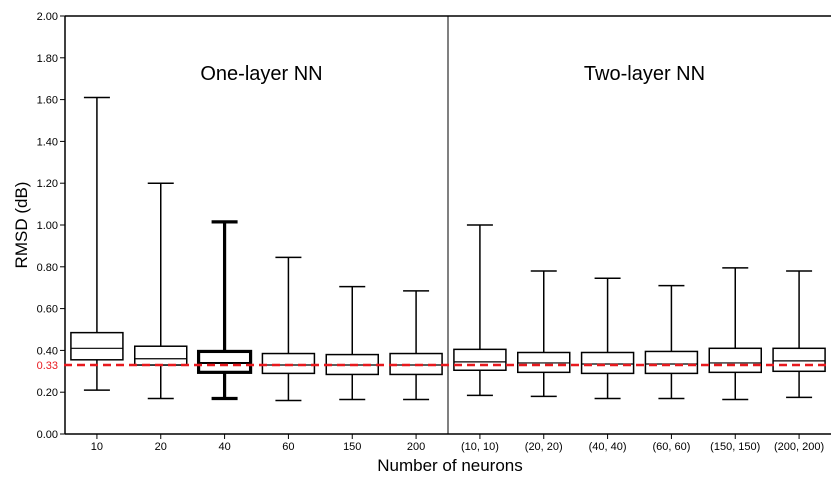 Image resolution: width=832 pixels, height=478 pixels. Describe the element at coordinates (47, 17) in the screenshot. I see `y-tick-label: 2.00` at that location.